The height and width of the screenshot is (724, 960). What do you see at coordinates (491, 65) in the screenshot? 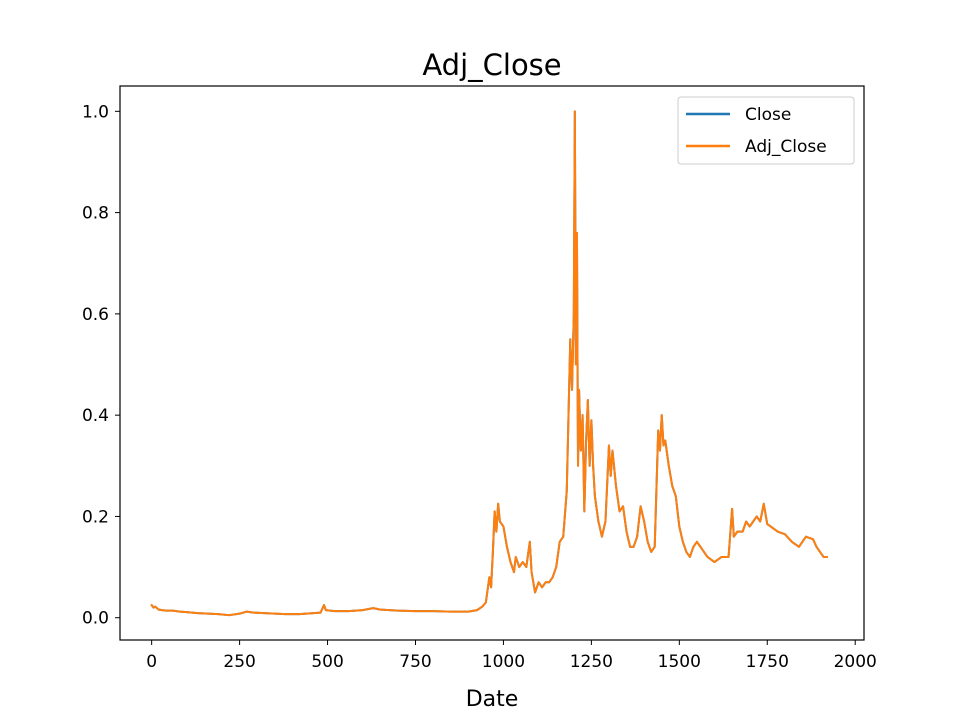
I see `chart-title: Adj_Close` at bounding box center [491, 65].